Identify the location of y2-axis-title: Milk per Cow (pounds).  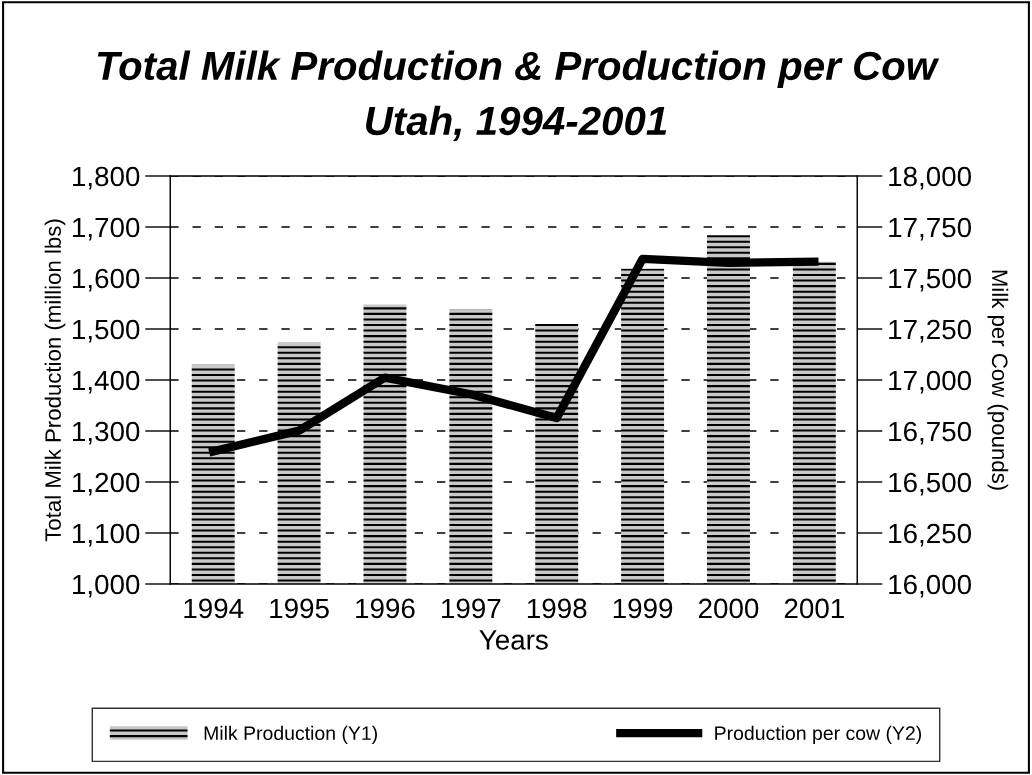
(998, 380).